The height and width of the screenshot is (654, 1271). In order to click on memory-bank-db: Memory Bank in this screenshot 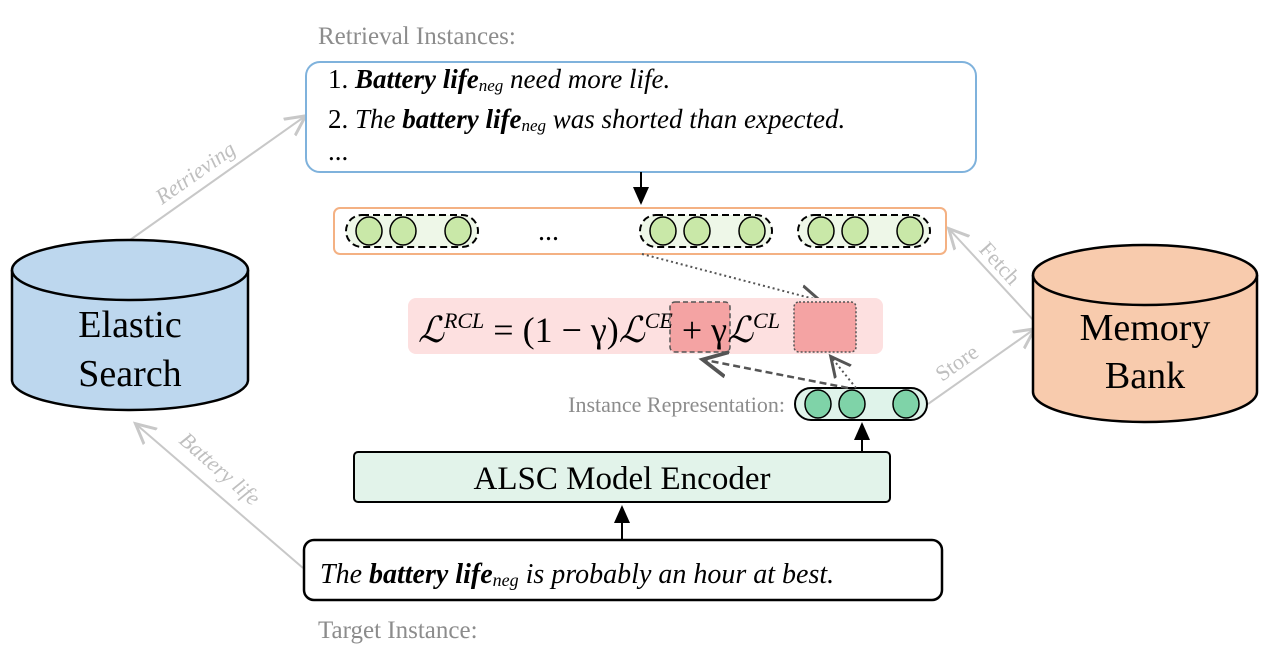, I will do `click(1145, 333)`.